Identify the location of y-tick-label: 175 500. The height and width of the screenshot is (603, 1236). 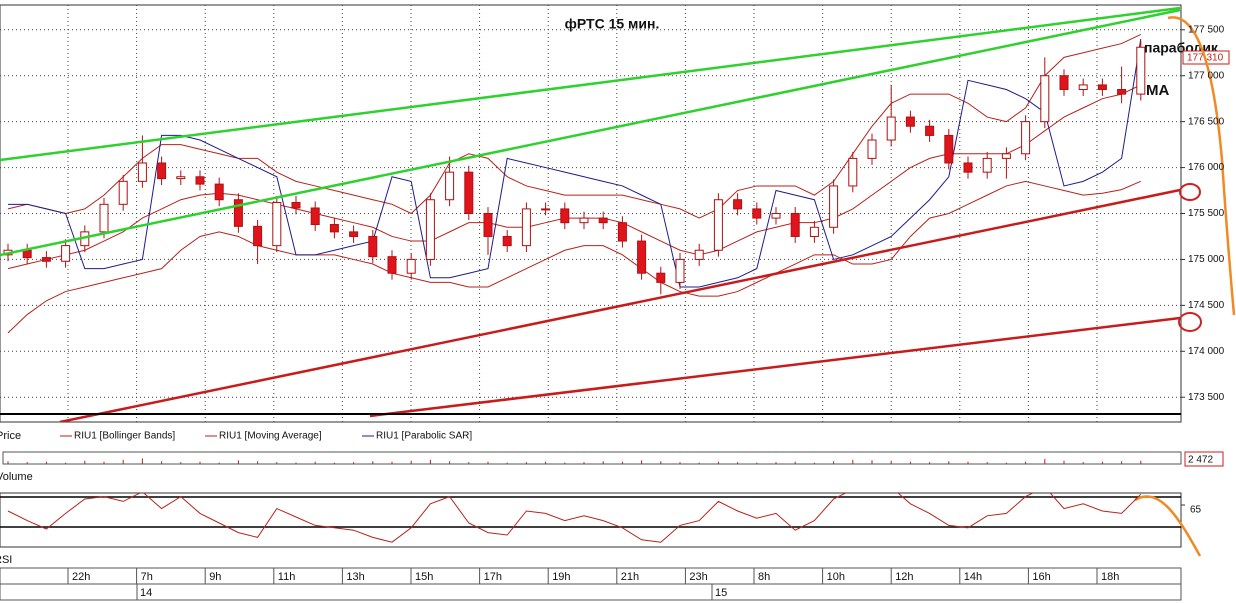
(1206, 213).